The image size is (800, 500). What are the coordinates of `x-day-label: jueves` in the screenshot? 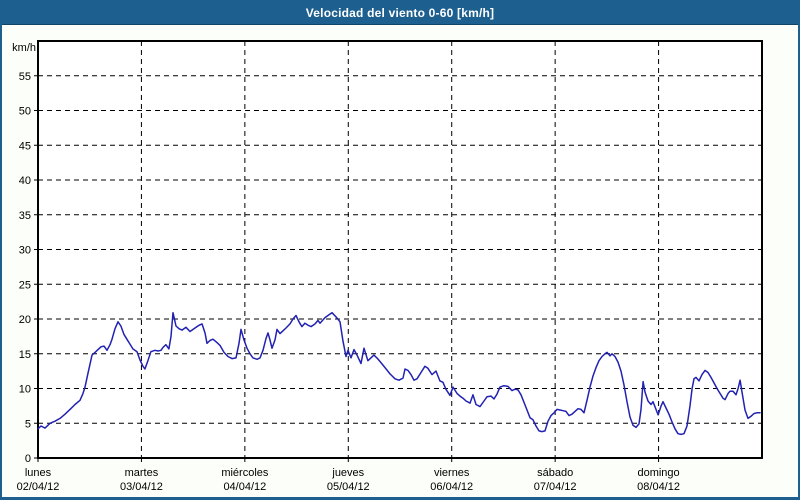 It's located at (347, 473).